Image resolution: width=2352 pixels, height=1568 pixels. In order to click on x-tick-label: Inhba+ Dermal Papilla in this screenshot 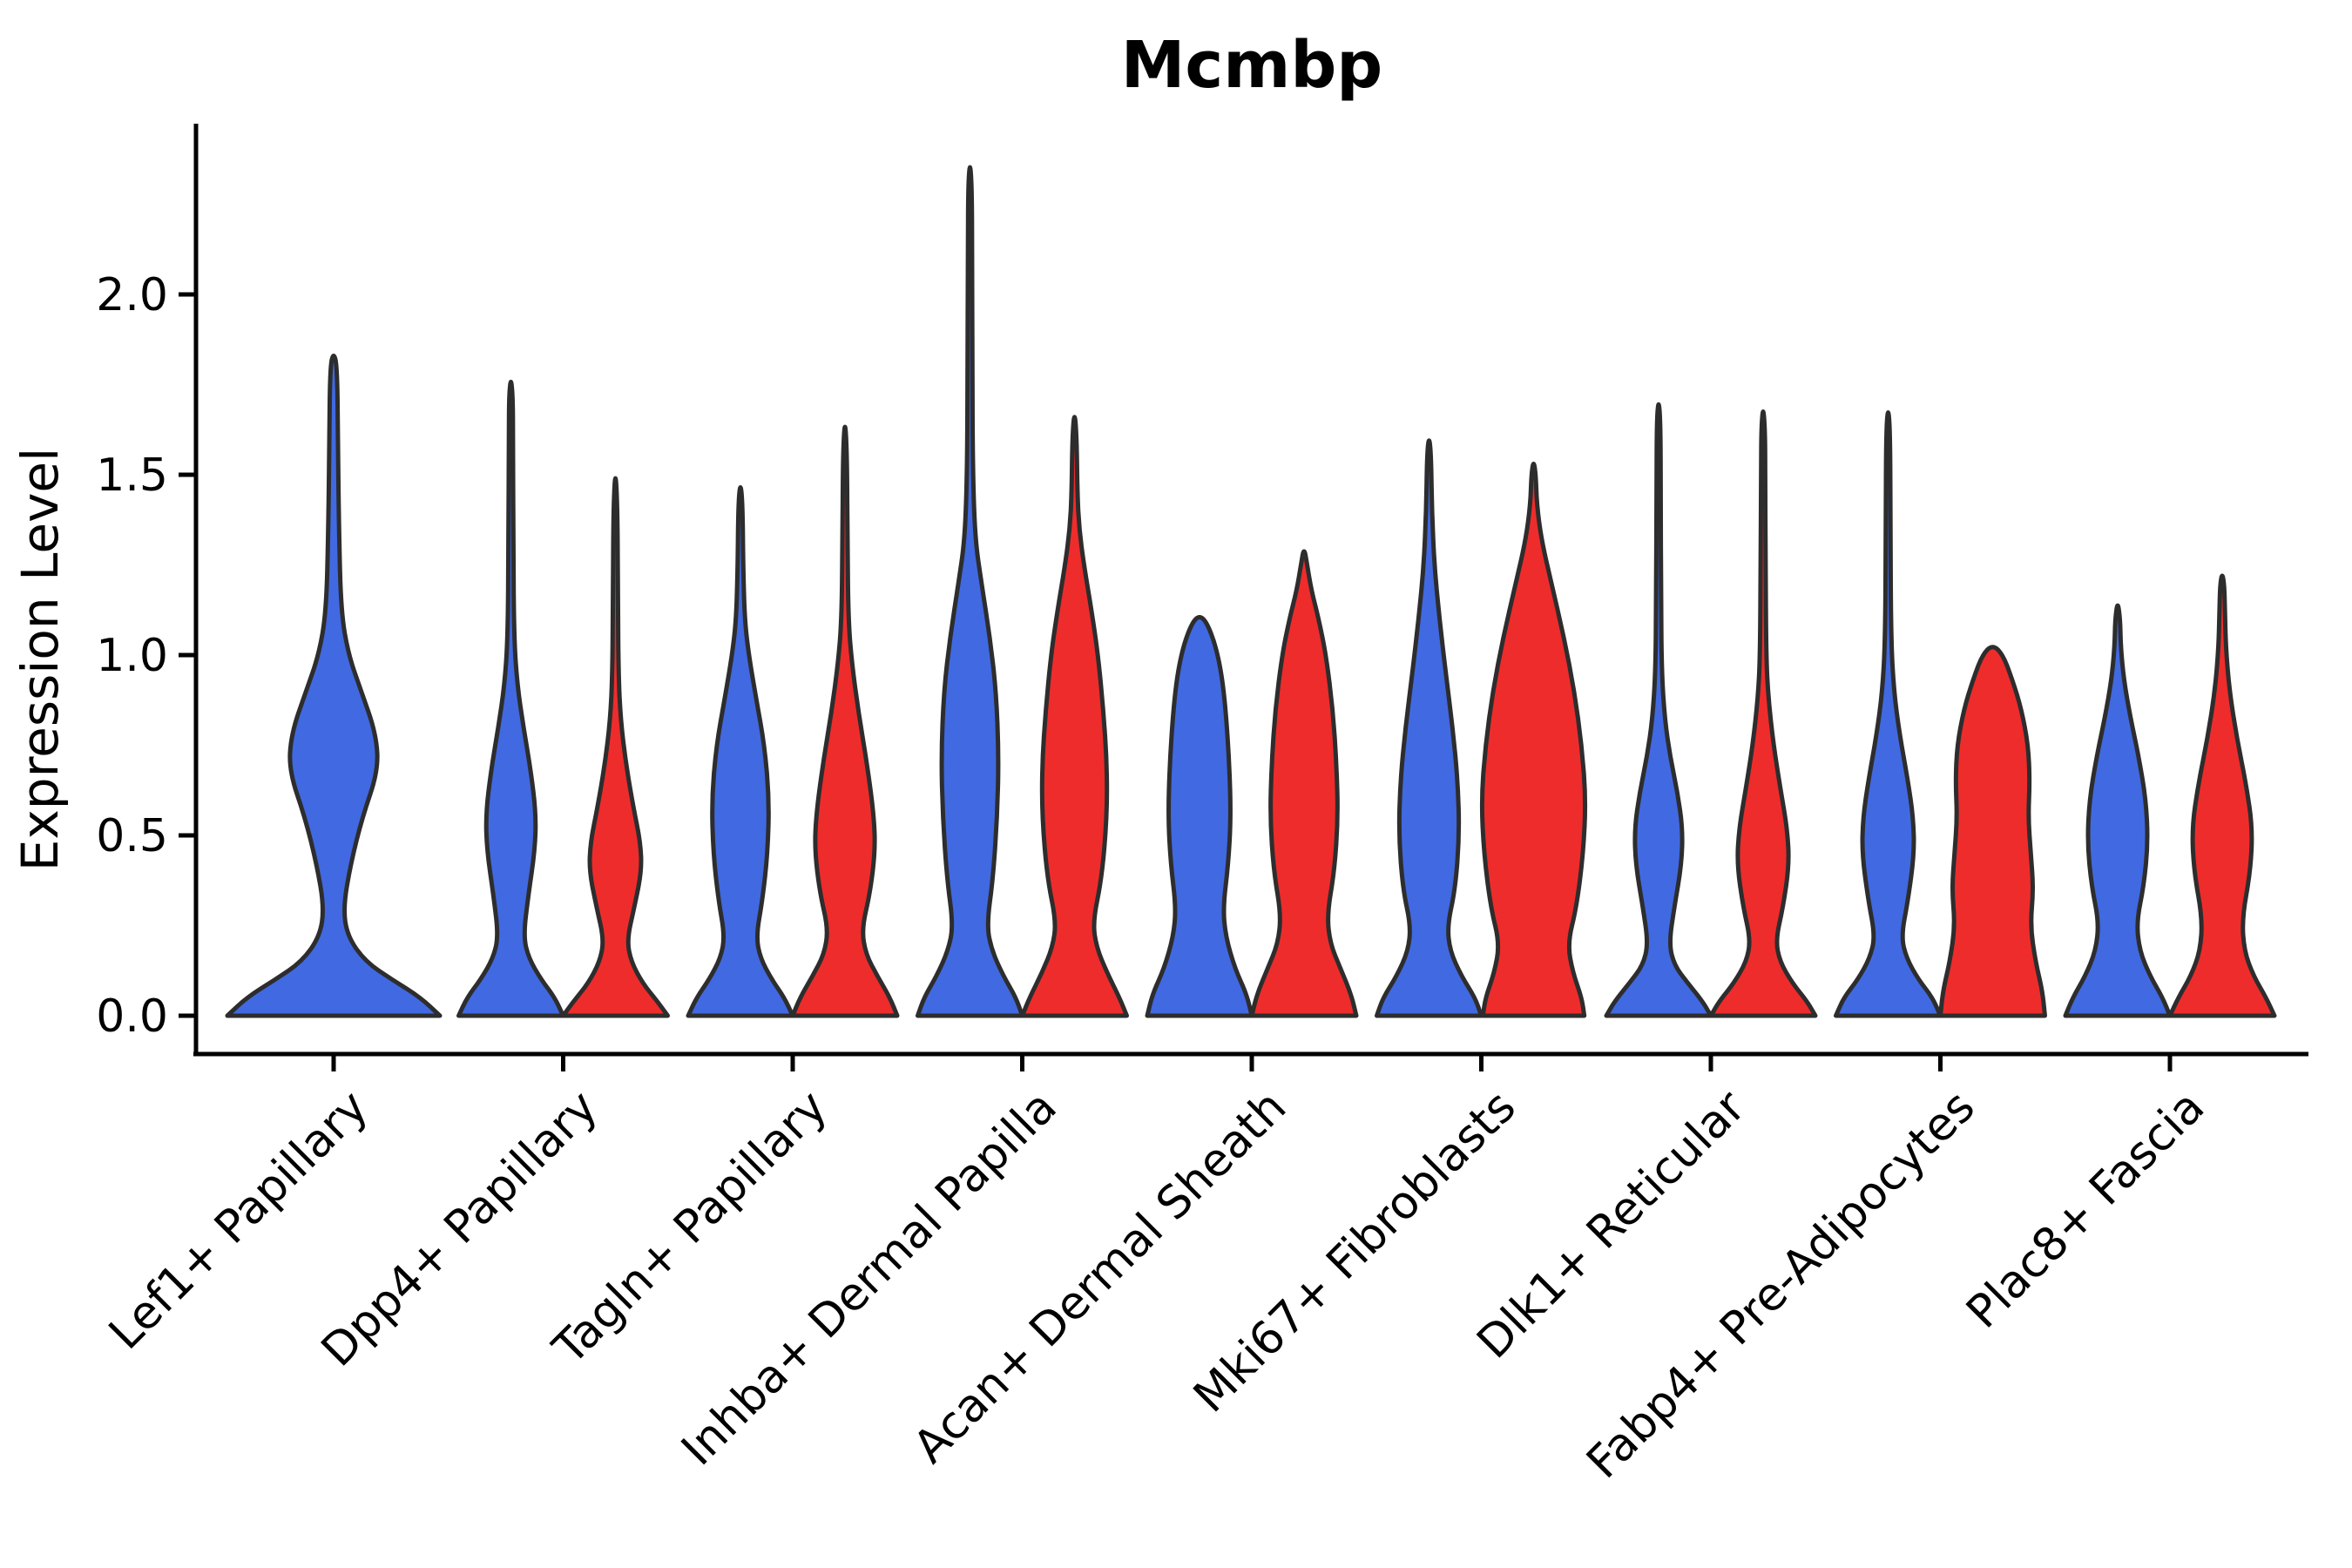, I will do `click(869, 1278)`.